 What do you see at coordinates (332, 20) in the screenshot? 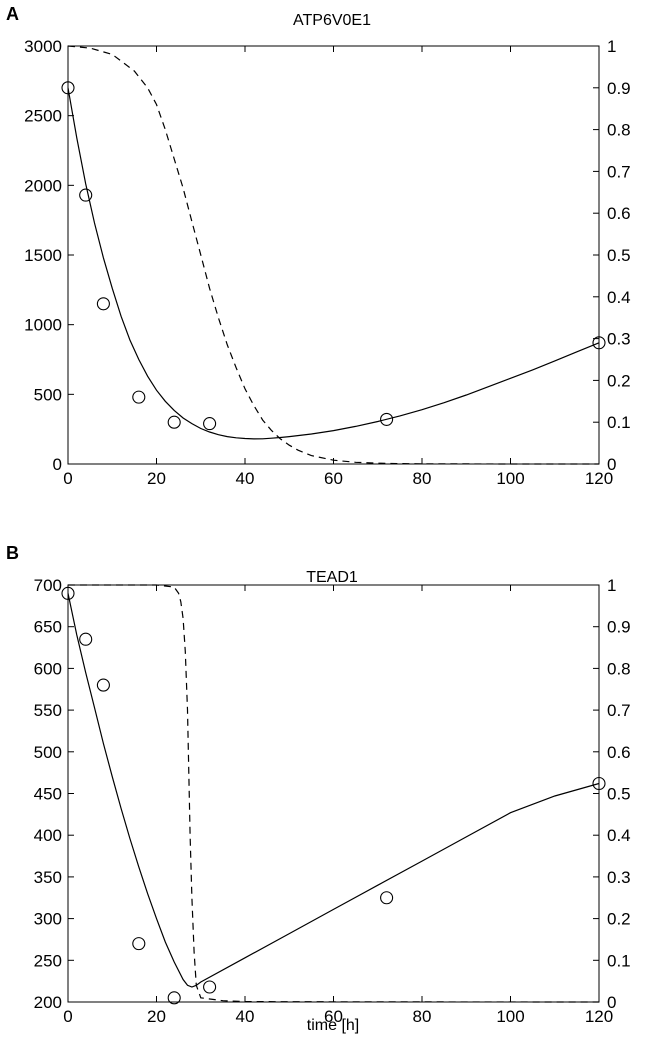
I see `chart-title-a: ATP6V0E1` at bounding box center [332, 20].